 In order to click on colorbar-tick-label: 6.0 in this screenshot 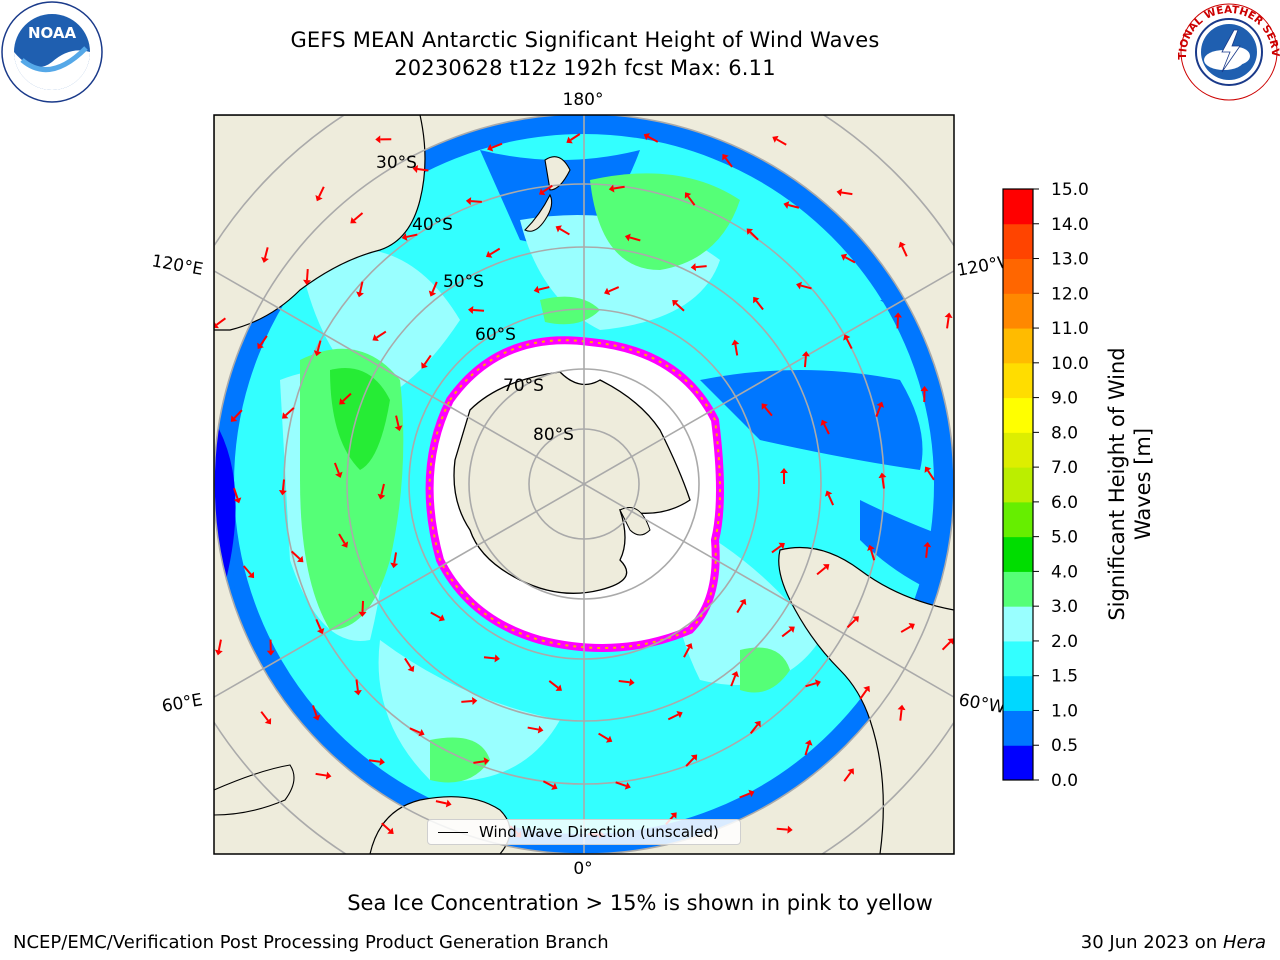, I will do `click(1064, 503)`.